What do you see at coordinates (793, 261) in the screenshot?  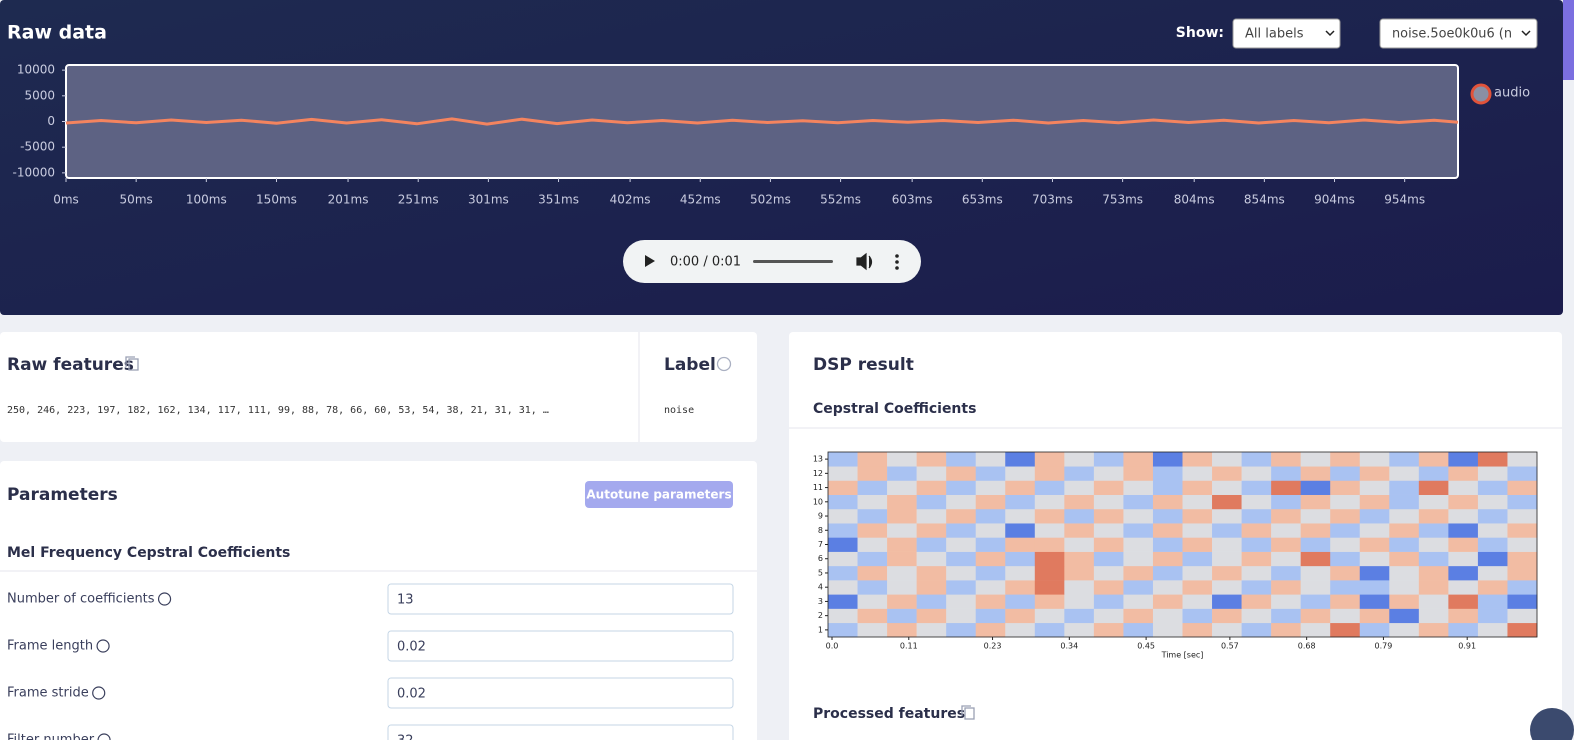 I see `progress-bar` at bounding box center [793, 261].